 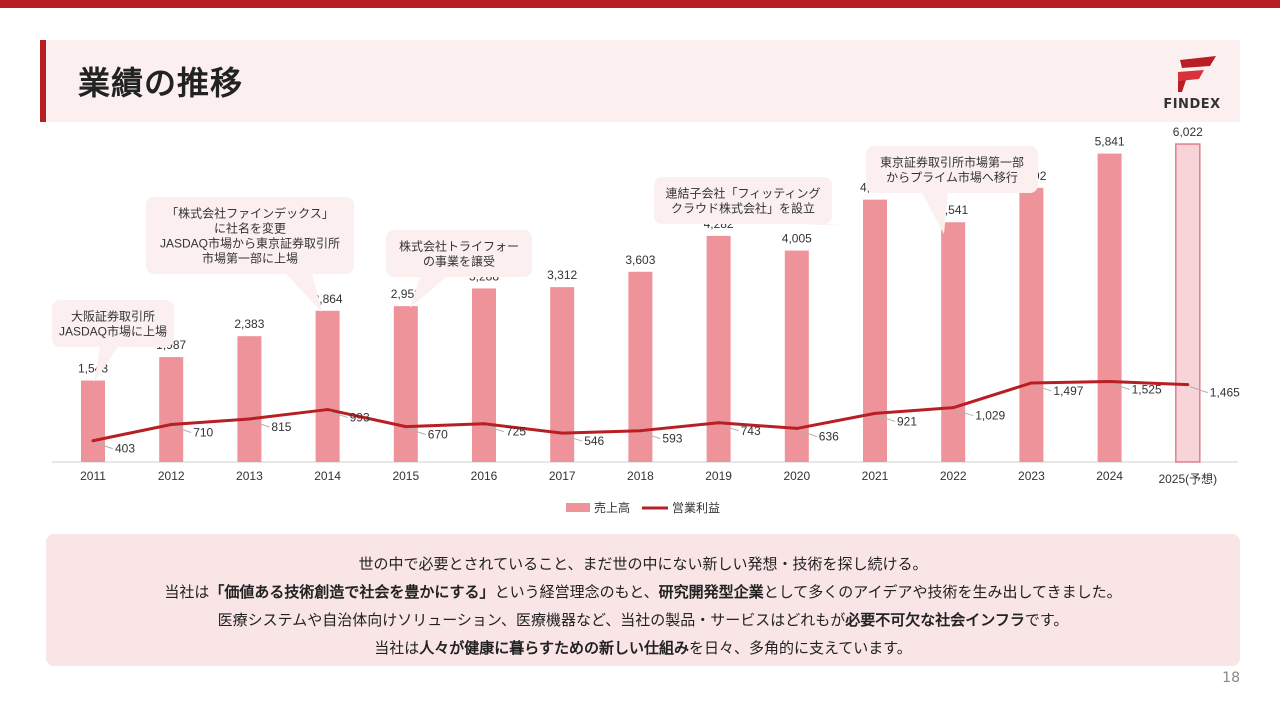 I want to click on message-segment: 当社は, so click(x=187, y=592).